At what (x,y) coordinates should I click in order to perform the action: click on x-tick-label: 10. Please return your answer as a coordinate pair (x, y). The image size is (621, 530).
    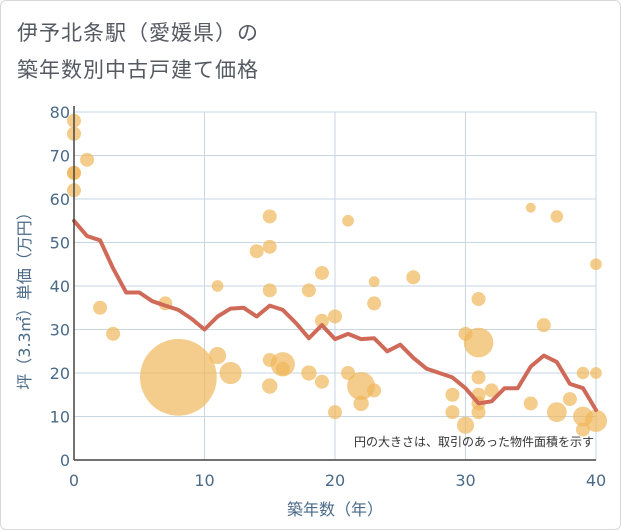
    Looking at the image, I should click on (204, 480).